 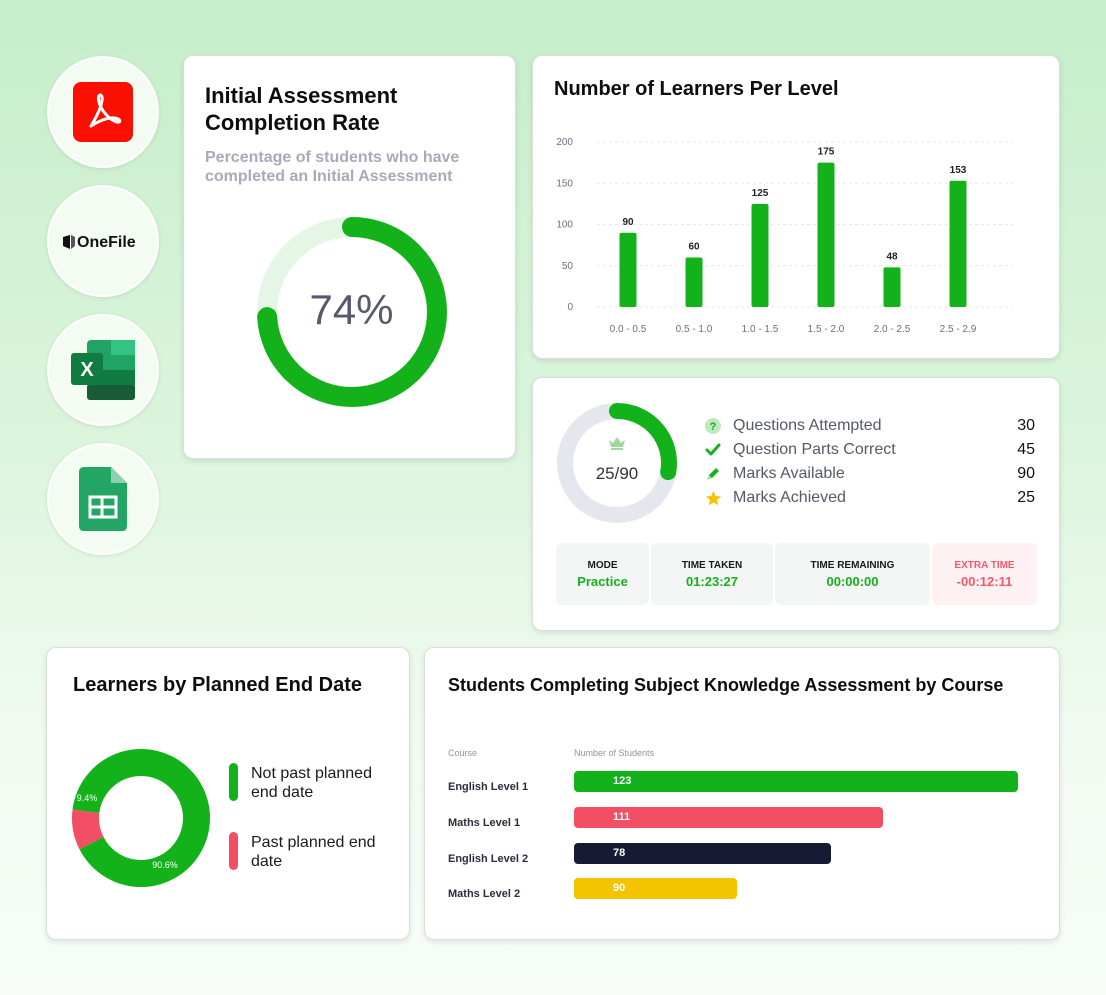 I want to click on donut-label-not-past: 90.6%, so click(x=165, y=865).